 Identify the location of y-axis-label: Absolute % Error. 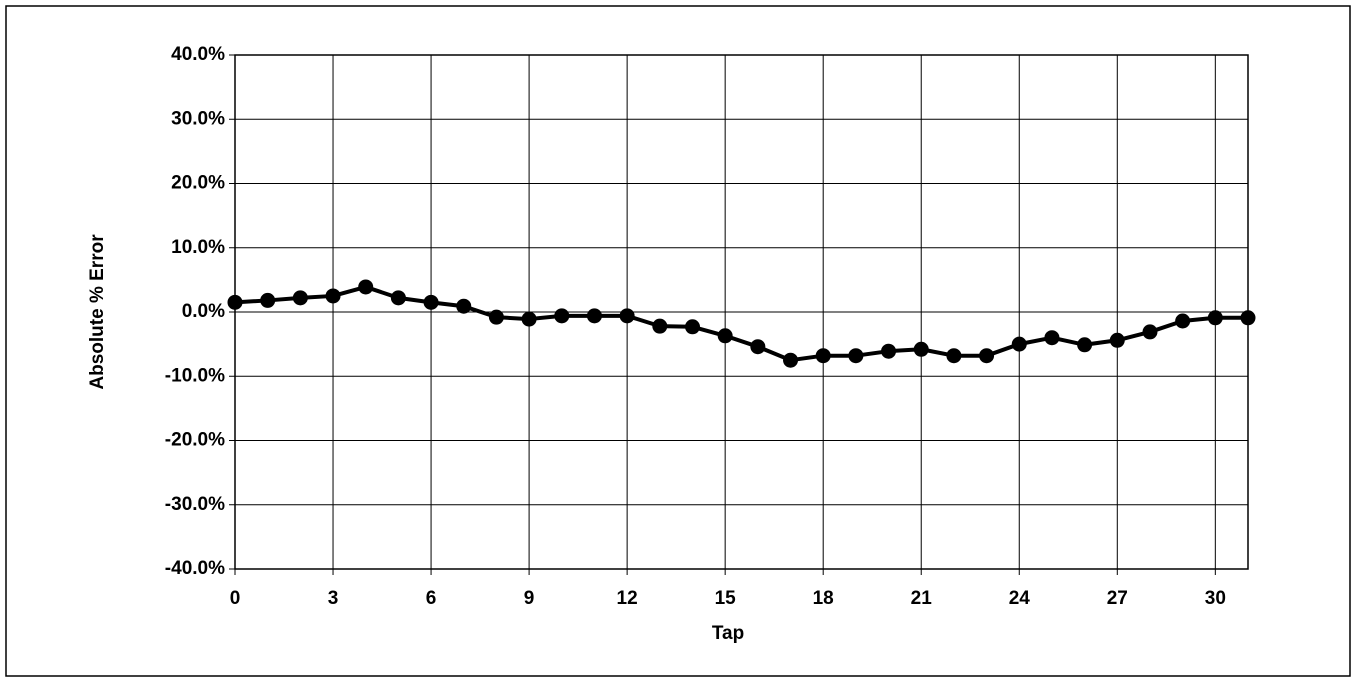
(97, 312).